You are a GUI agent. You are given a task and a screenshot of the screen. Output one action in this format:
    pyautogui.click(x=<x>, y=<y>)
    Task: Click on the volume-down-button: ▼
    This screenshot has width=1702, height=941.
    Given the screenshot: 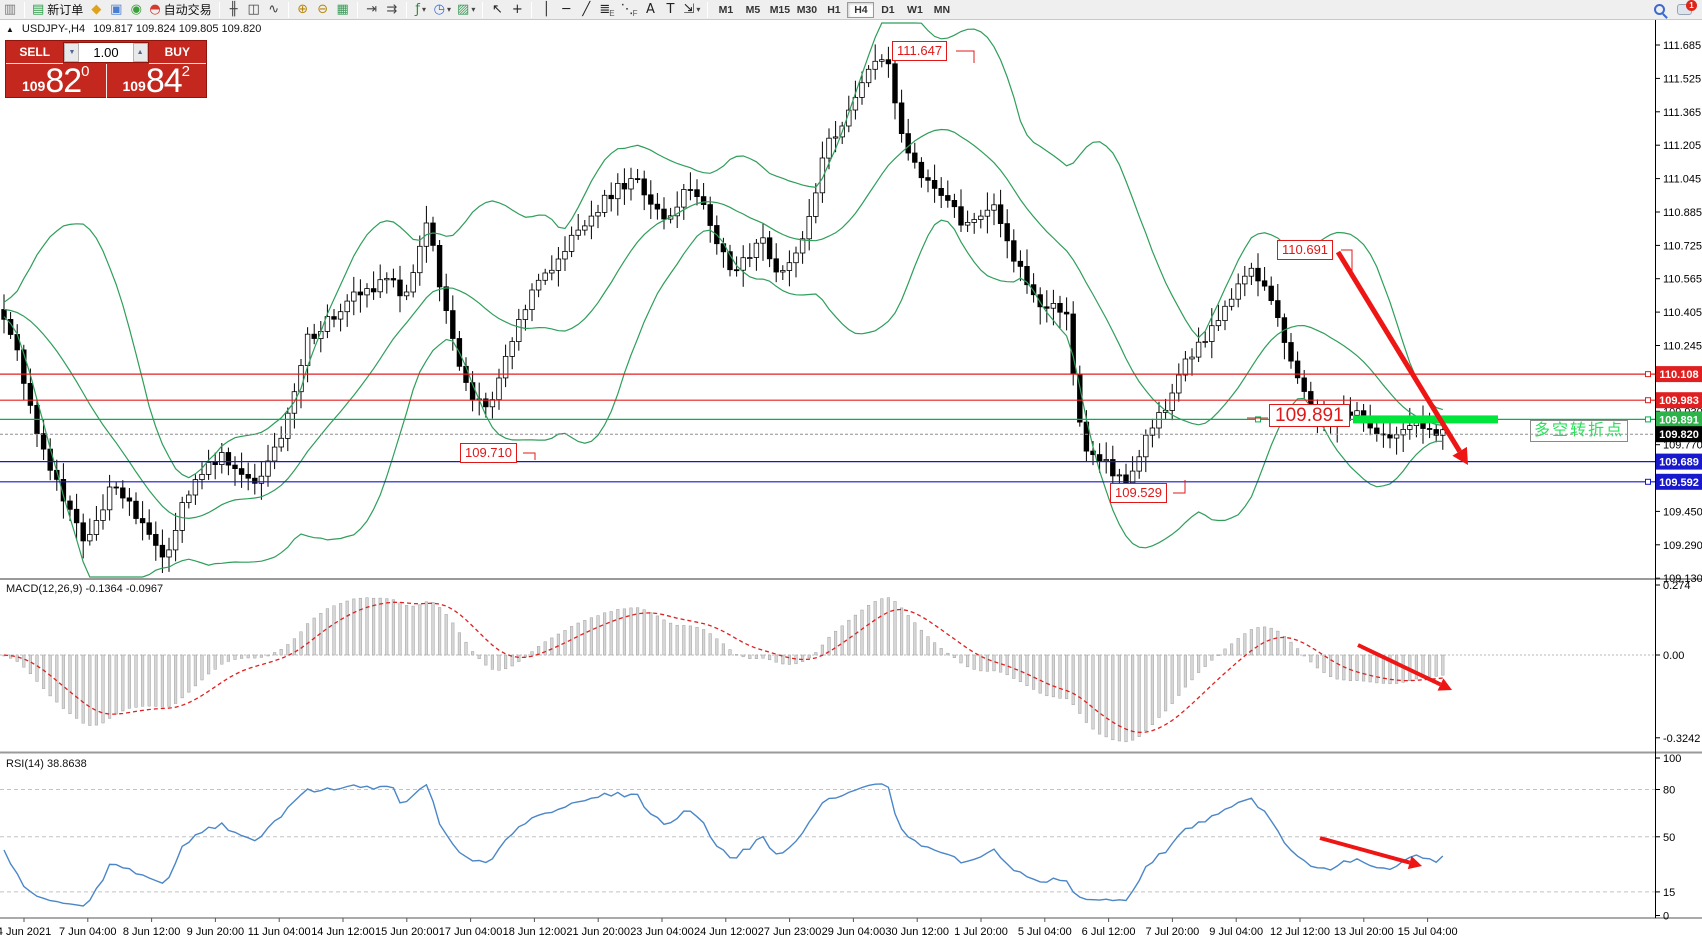 What is the action you would take?
    pyautogui.click(x=72, y=52)
    